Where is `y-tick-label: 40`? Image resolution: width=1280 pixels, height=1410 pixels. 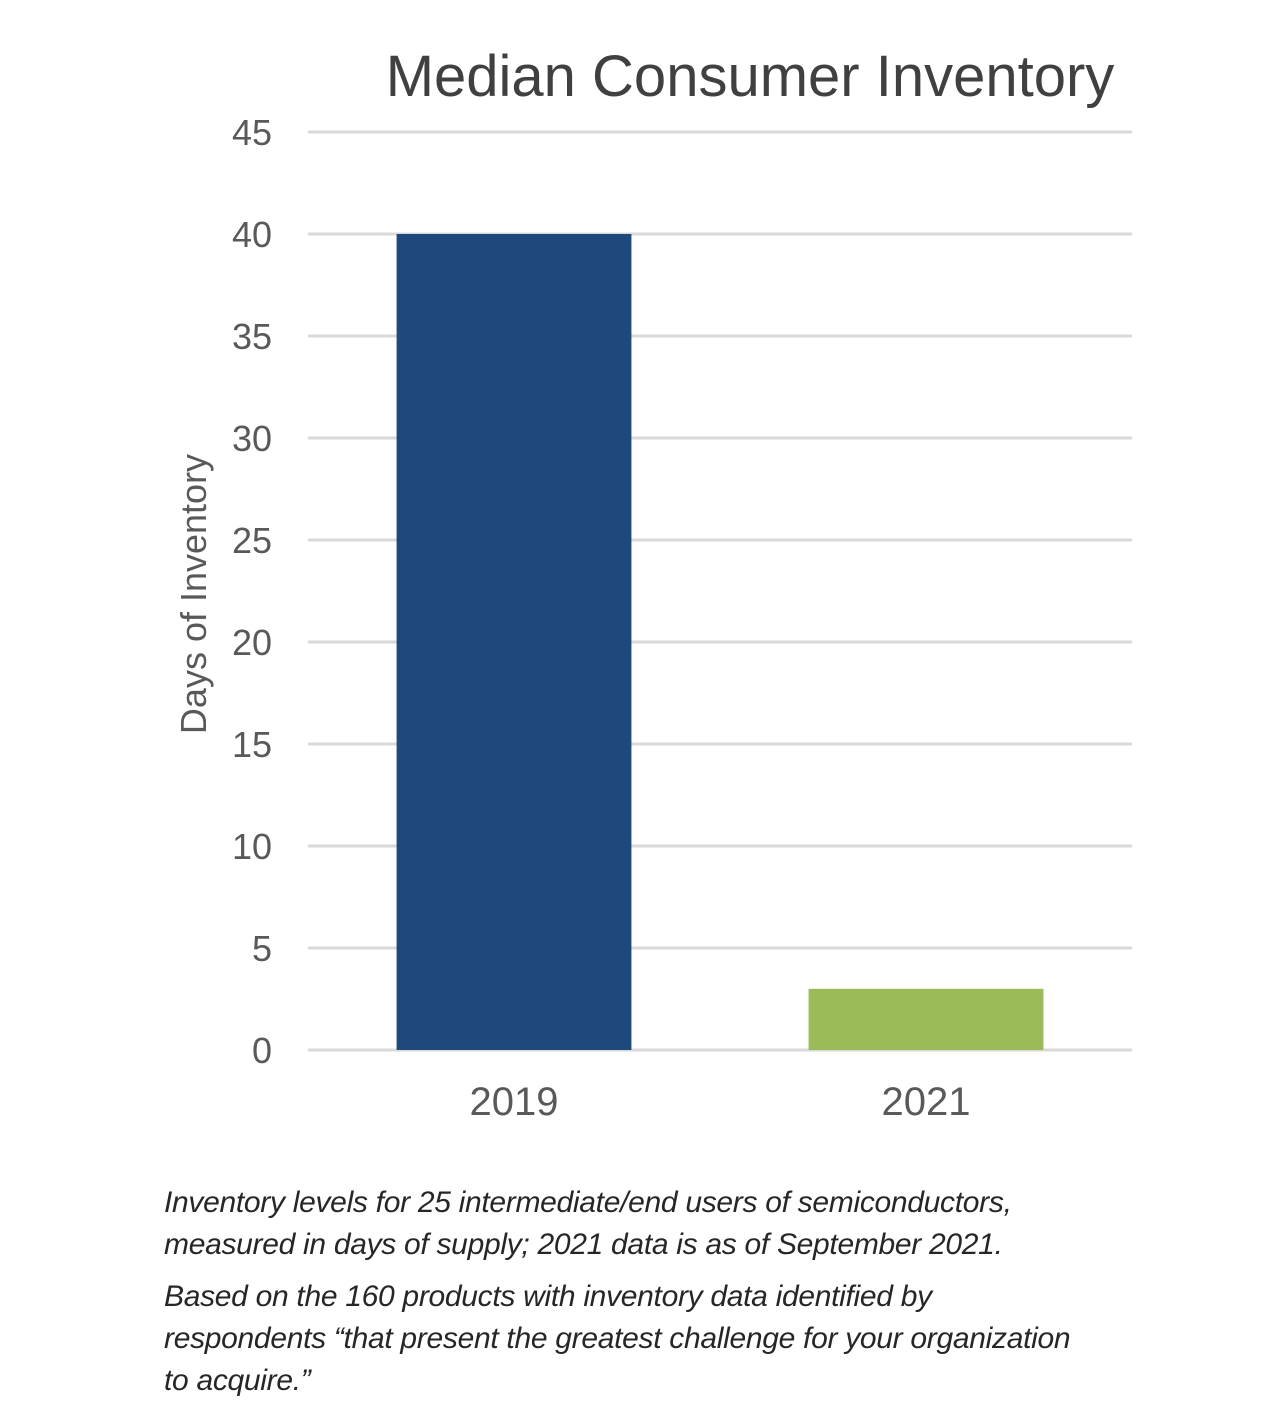
y-tick-label: 40 is located at coordinates (252, 234).